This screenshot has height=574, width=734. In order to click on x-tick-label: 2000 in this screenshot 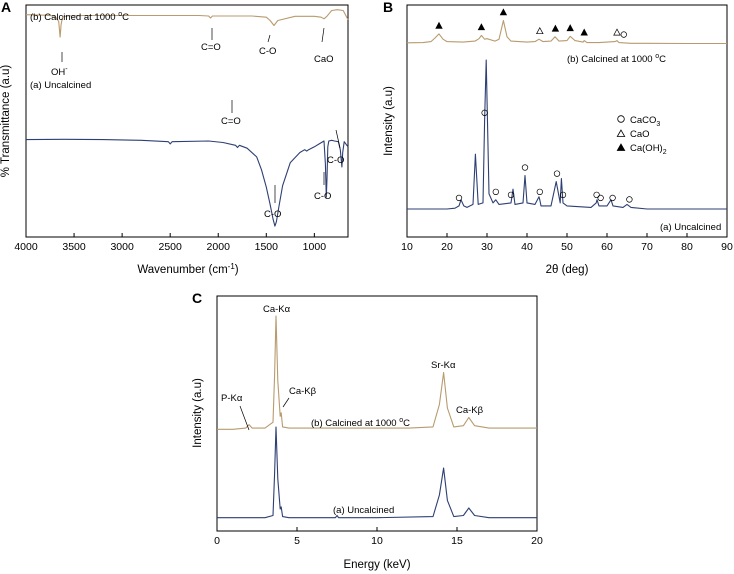, I will do `click(219, 247)`.